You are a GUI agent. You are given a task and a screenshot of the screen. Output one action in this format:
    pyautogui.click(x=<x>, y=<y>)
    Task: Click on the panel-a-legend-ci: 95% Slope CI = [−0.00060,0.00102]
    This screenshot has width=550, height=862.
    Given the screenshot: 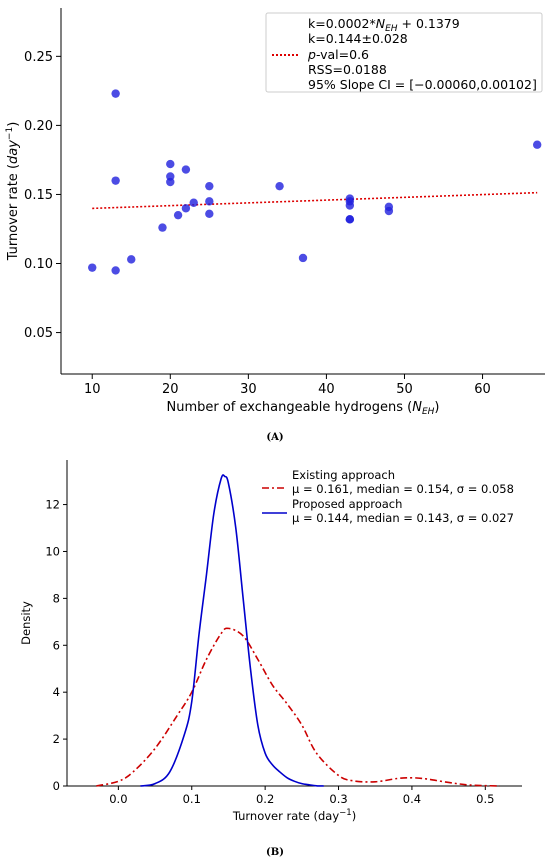 What is the action you would take?
    pyautogui.click(x=422, y=84)
    